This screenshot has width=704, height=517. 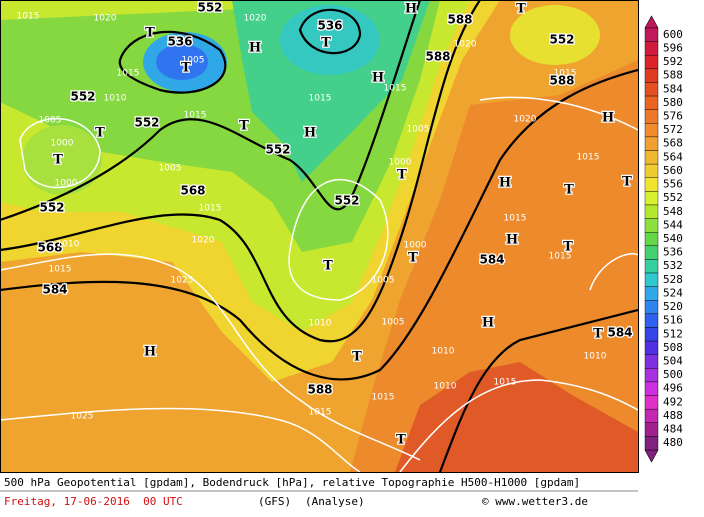 What do you see at coordinates (673, 129) in the screenshot?
I see `colorbar-label: 572` at bounding box center [673, 129].